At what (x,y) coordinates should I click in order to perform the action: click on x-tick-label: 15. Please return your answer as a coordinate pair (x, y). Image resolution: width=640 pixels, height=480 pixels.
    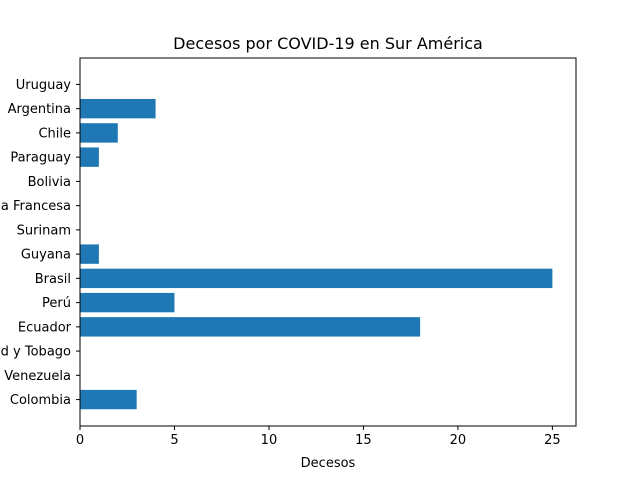
    Looking at the image, I should click on (363, 440).